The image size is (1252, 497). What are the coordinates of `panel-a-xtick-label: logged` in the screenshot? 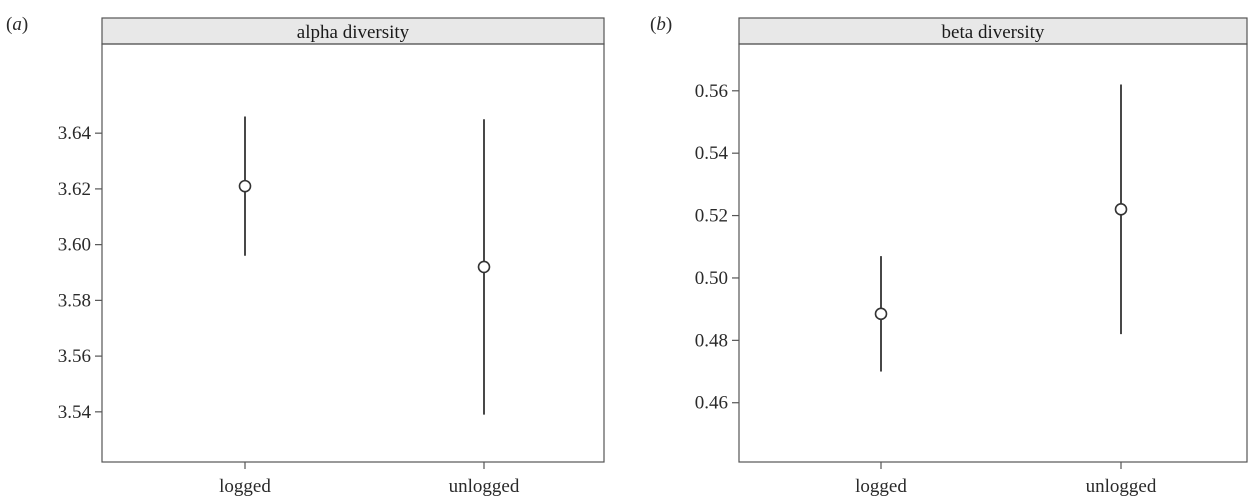 It's located at (245, 486).